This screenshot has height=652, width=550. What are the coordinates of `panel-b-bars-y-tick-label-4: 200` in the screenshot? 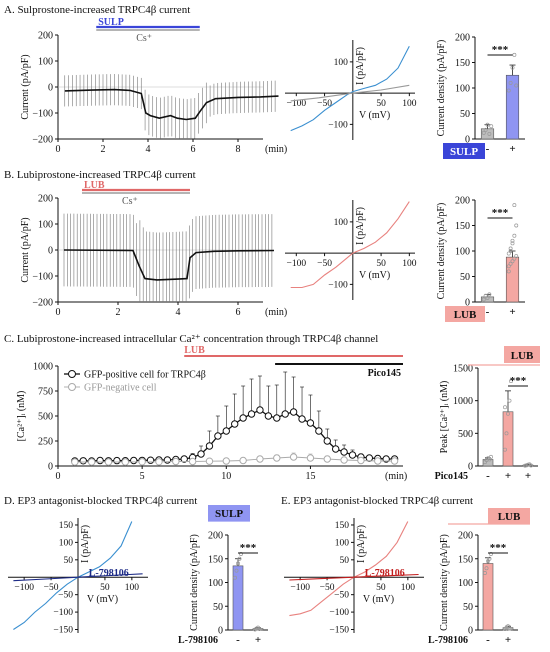 It's located at (462, 201).